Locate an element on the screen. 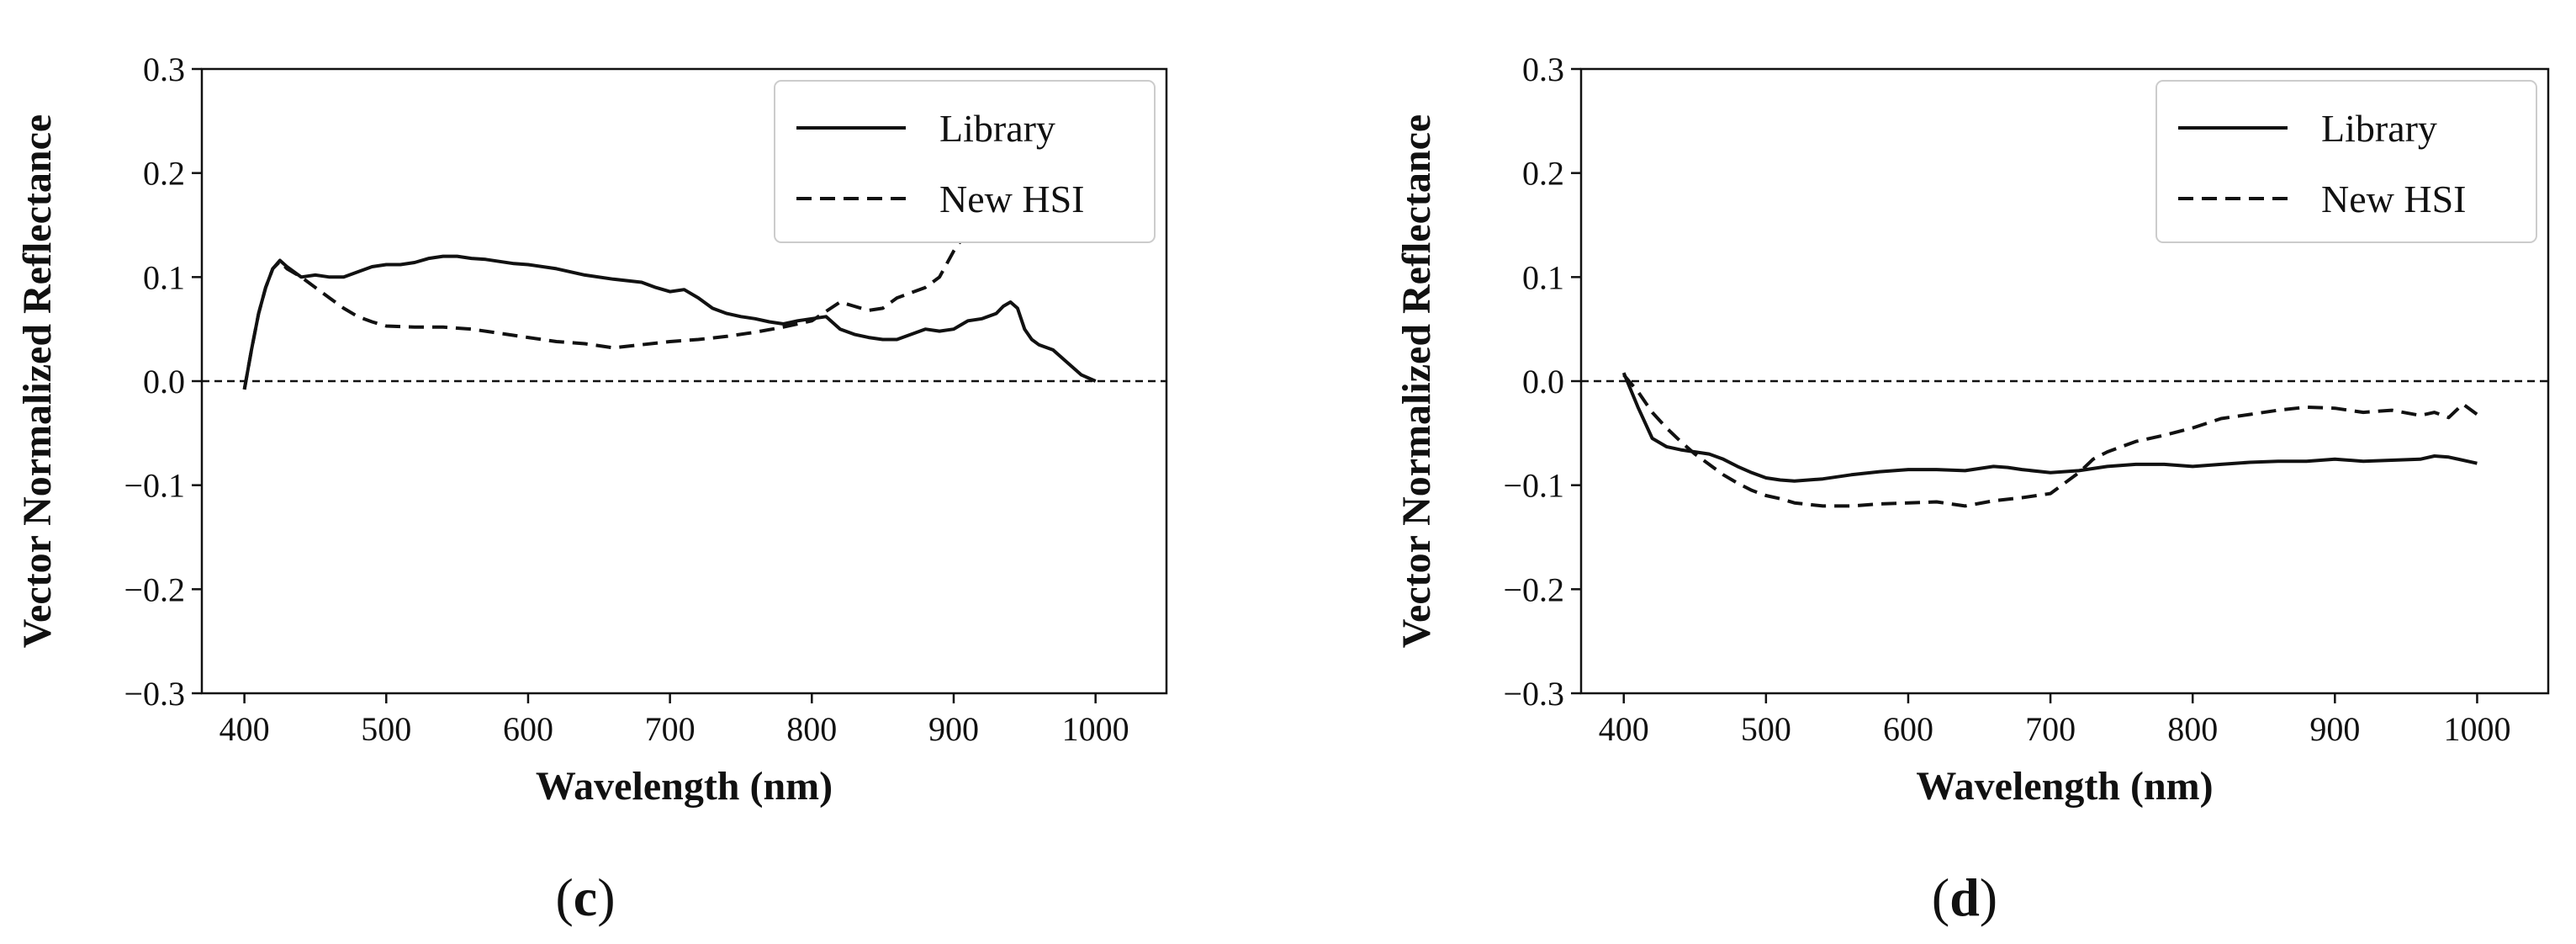 Image resolution: width=2576 pixels, height=944 pixels. panel-label: (c) is located at coordinates (585, 897).